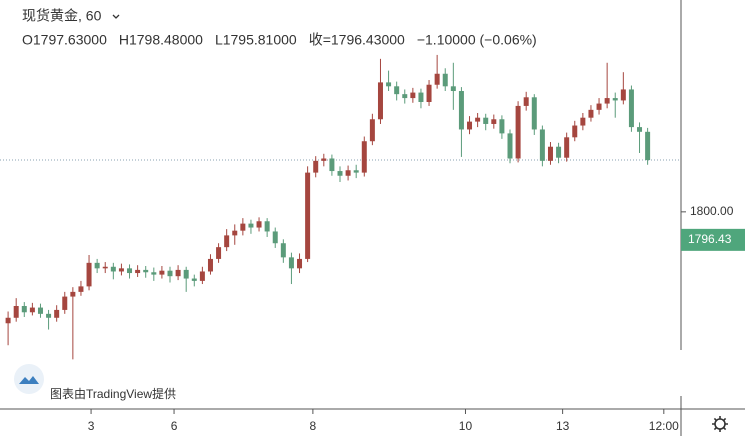  I want to click on legend-value: O1797.63000, so click(64, 40).